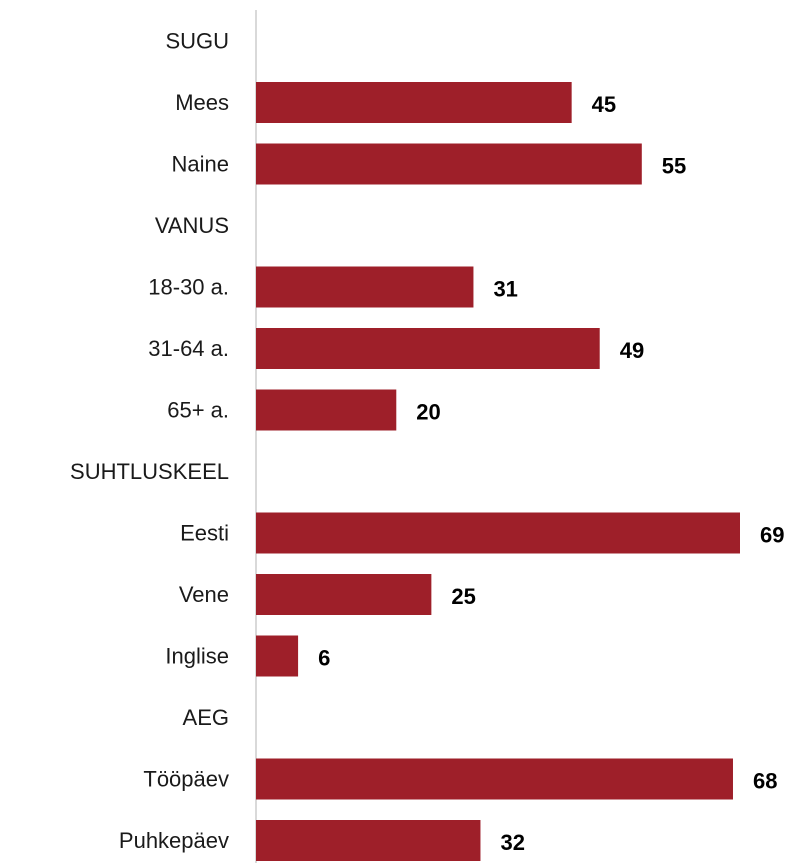  I want to click on category-label: 65+ a., so click(198, 410).